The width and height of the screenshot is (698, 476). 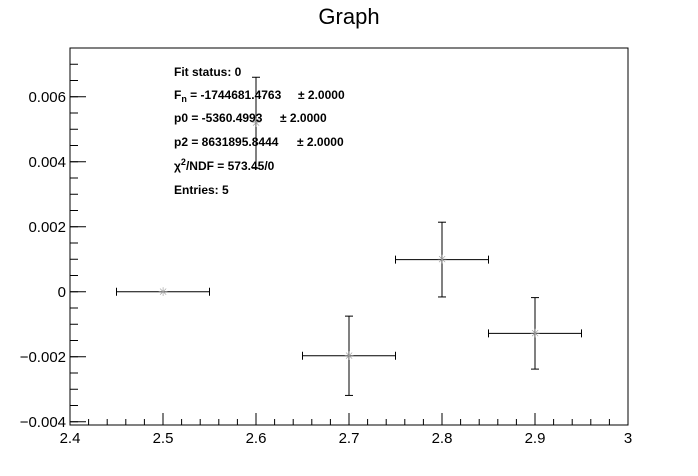 What do you see at coordinates (320, 142) in the screenshot?
I see `stat-p2-err: ± 2.0000` at bounding box center [320, 142].